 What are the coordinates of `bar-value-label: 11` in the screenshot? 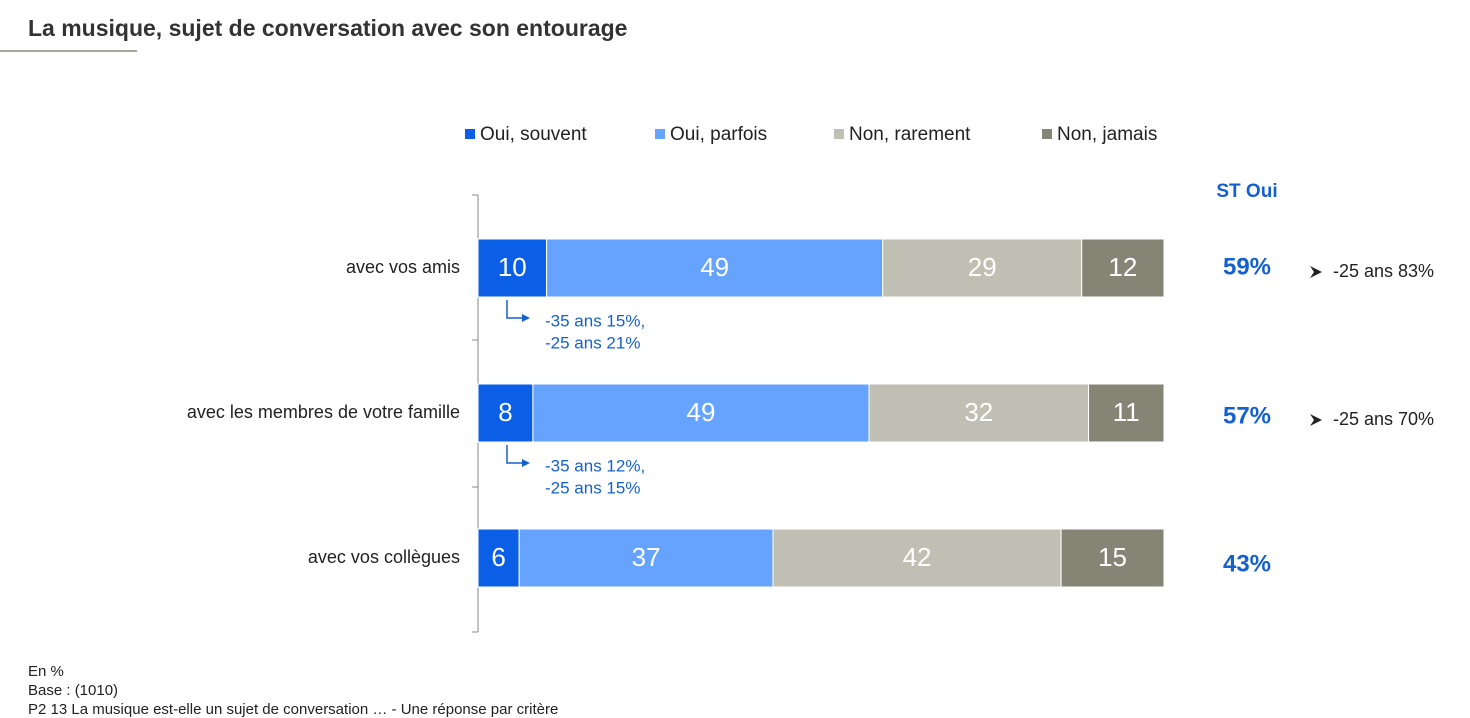 It's located at (1126, 412).